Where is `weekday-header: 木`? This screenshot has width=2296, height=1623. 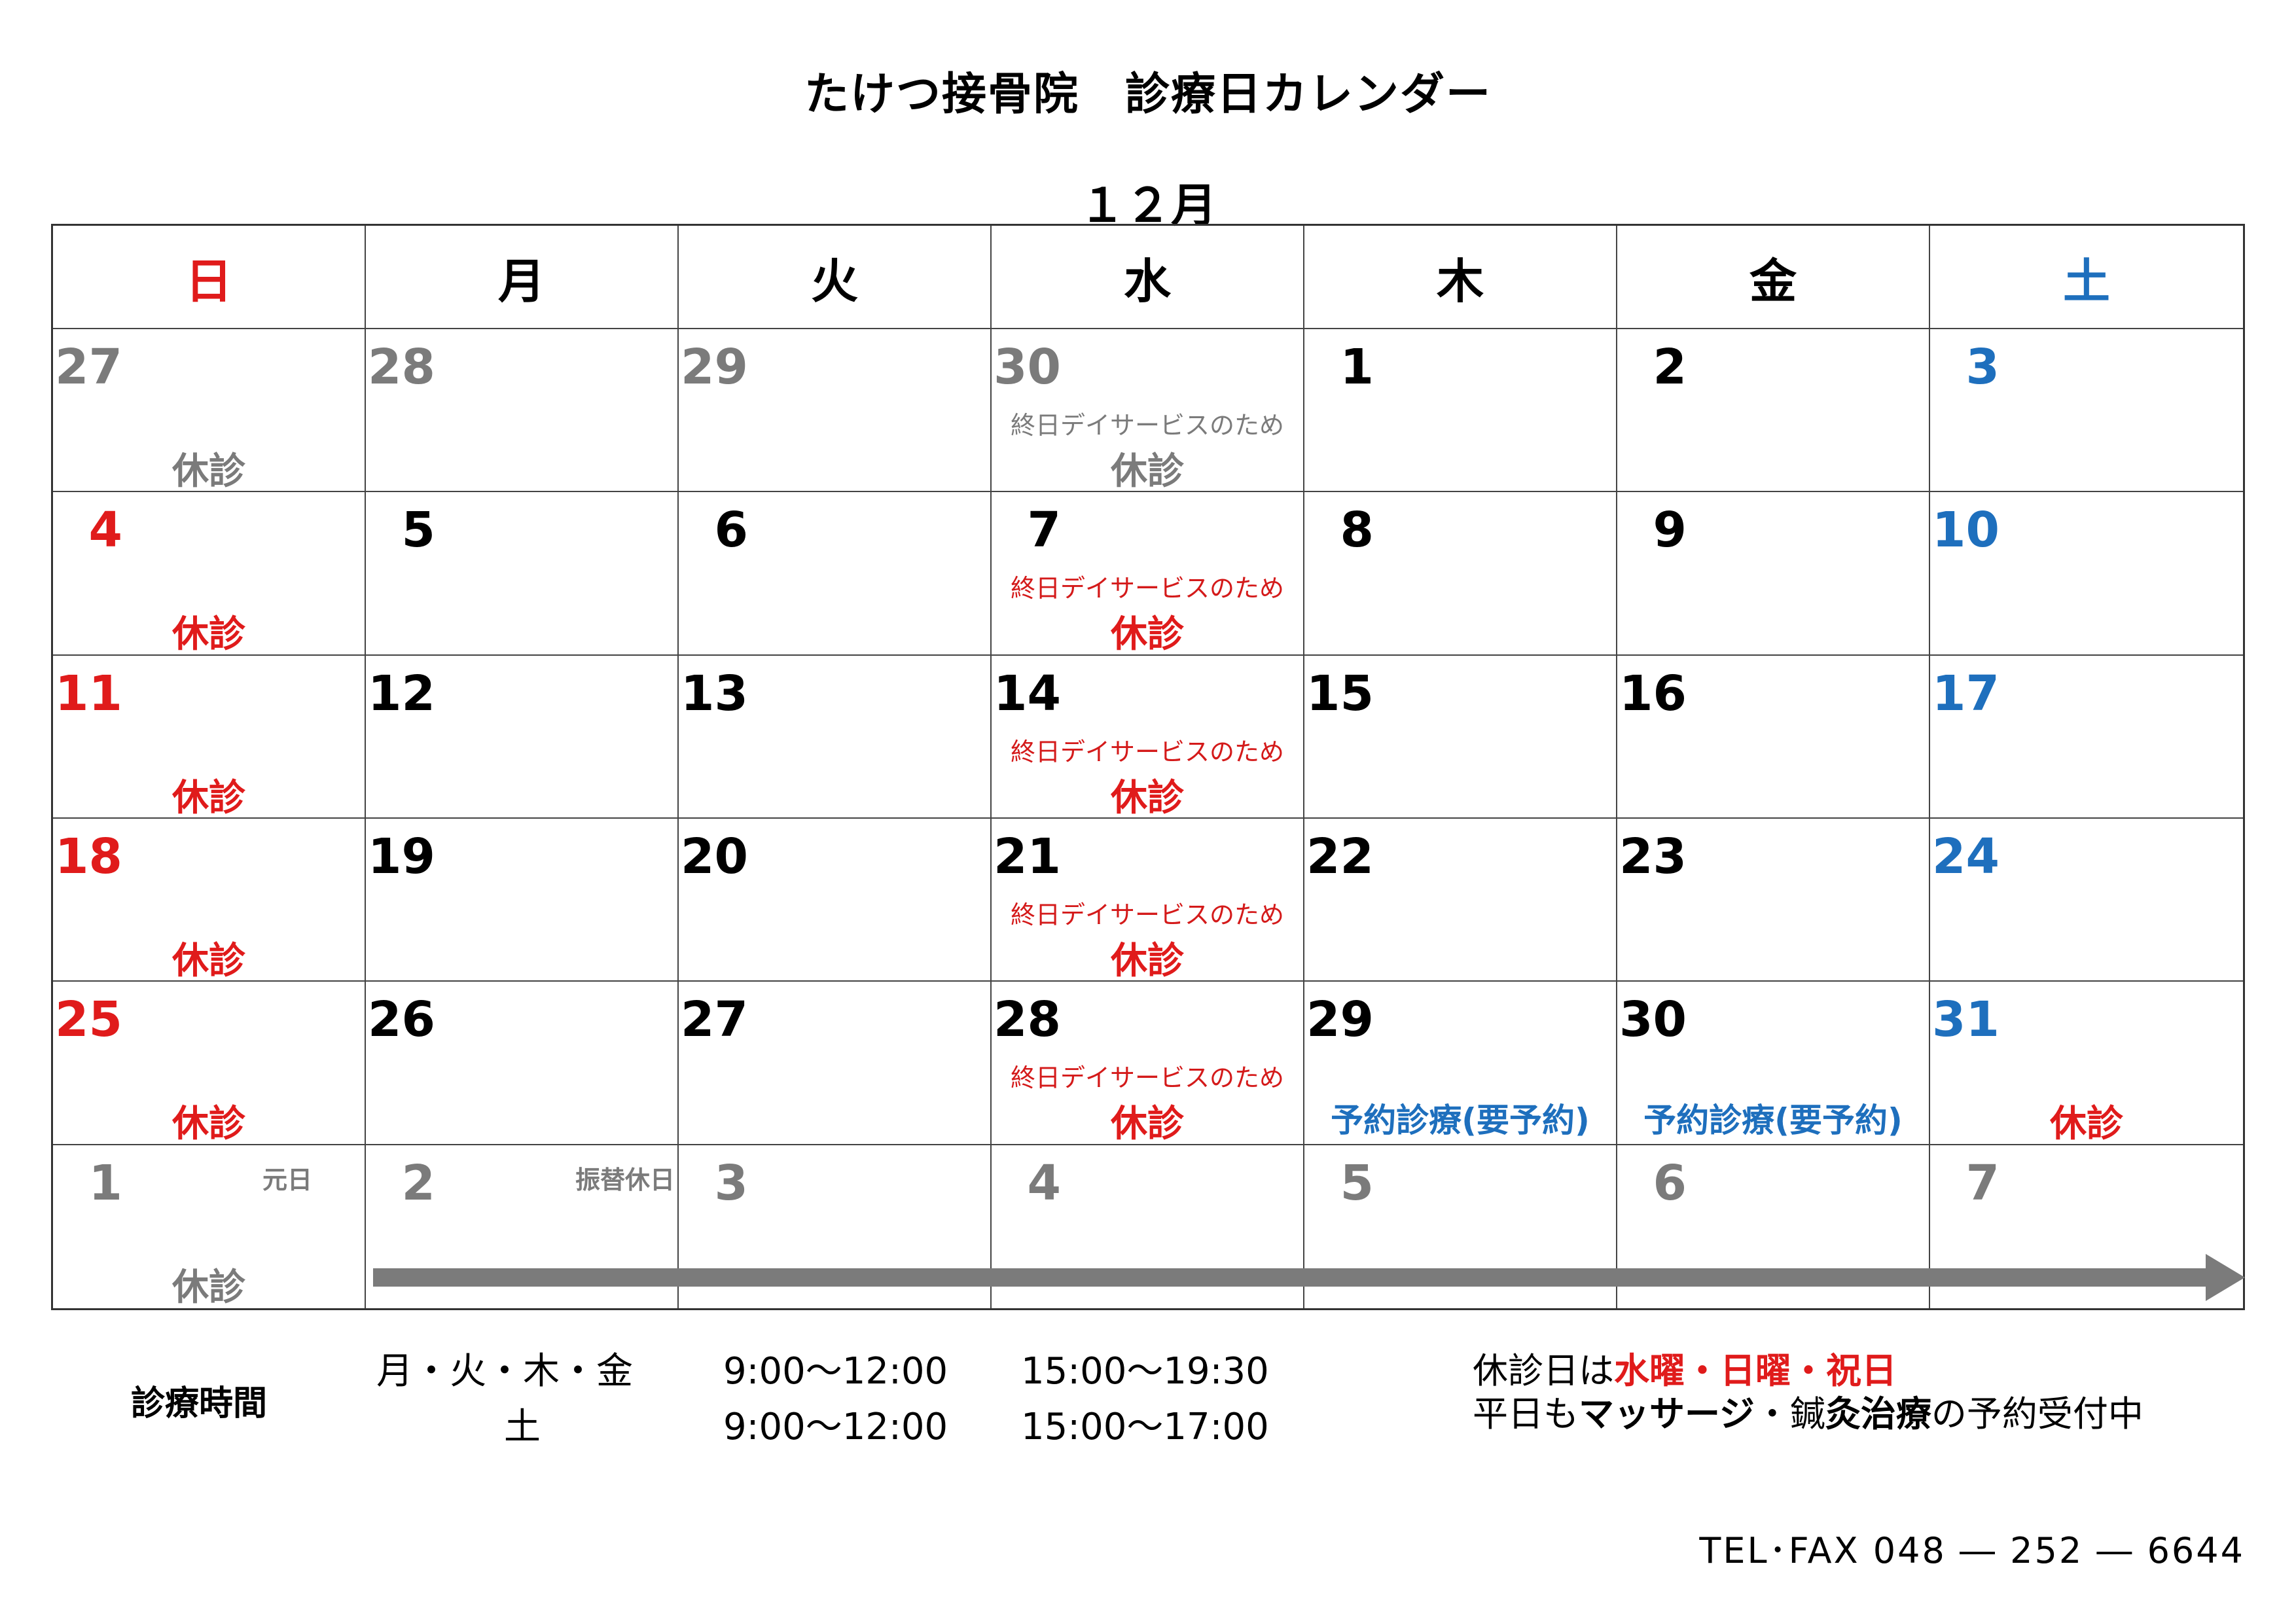 weekday-header: 木 is located at coordinates (1460, 277).